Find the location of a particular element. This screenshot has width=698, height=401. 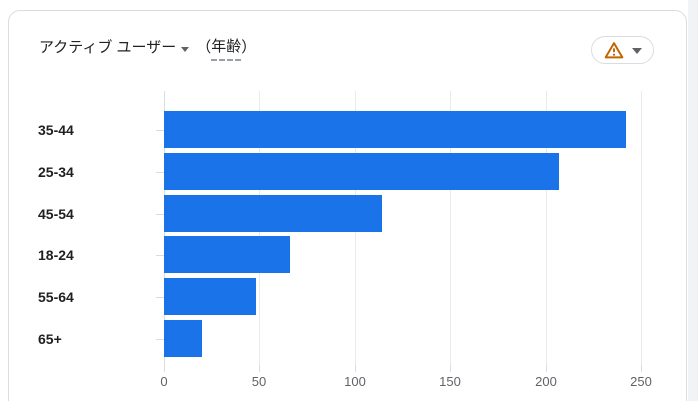

page-background-strip is located at coordinates (693, 200).